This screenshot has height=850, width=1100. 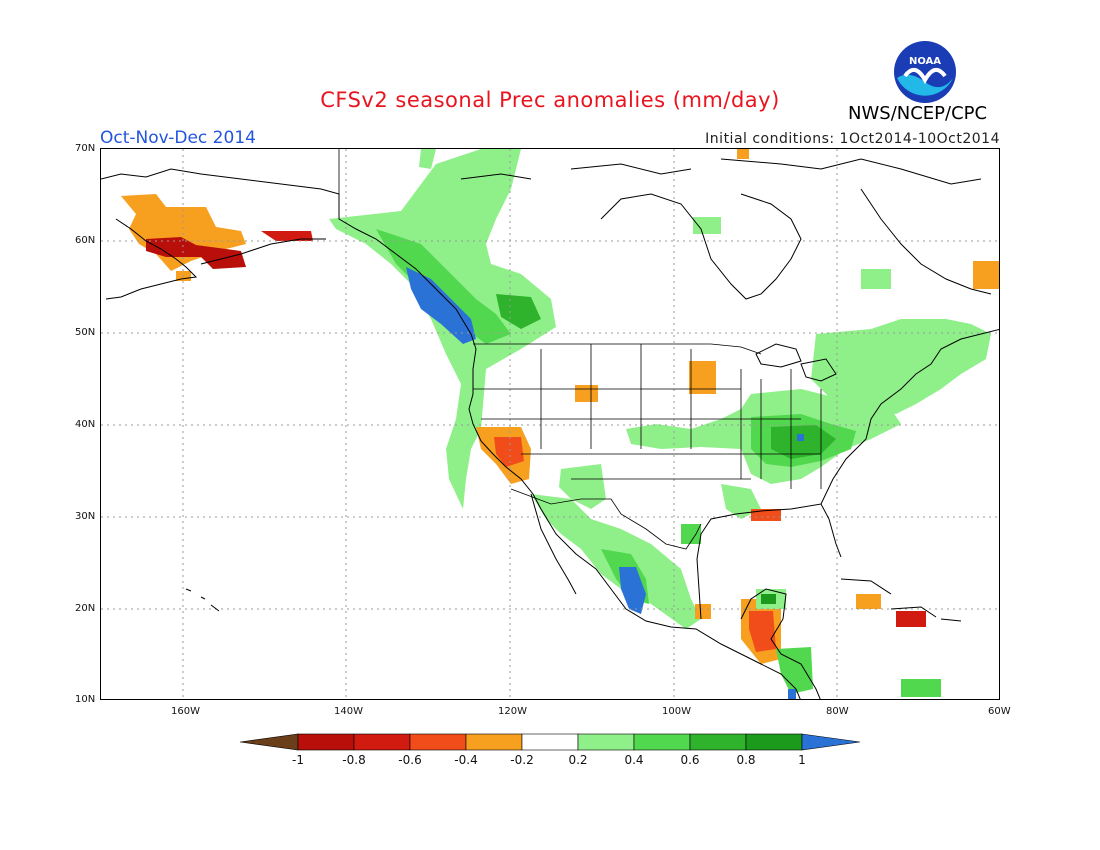 What do you see at coordinates (703, 611) in the screenshot?
I see `anomaly-gulf-orange-small` at bounding box center [703, 611].